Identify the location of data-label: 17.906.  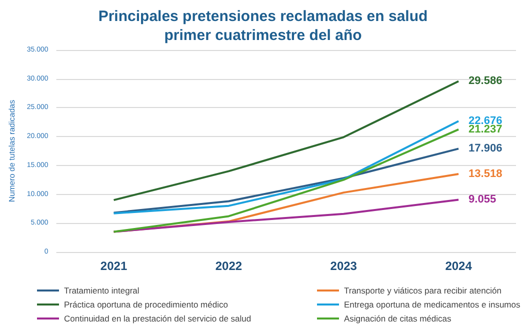
(485, 148).